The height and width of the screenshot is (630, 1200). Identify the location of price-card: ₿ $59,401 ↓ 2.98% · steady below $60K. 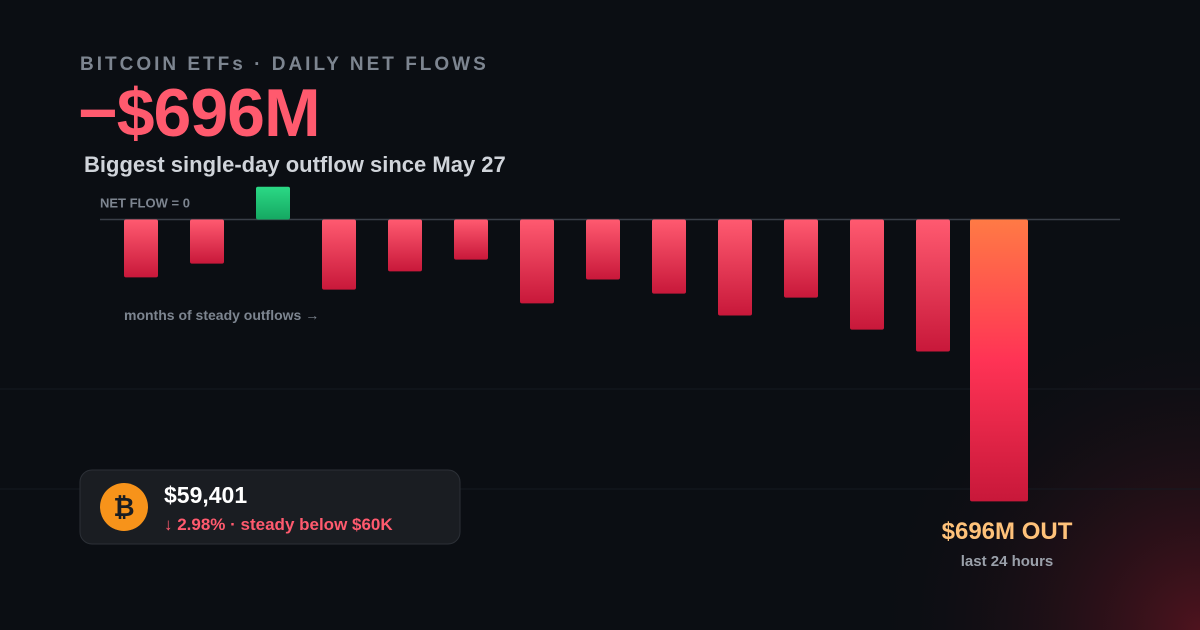
(270, 507).